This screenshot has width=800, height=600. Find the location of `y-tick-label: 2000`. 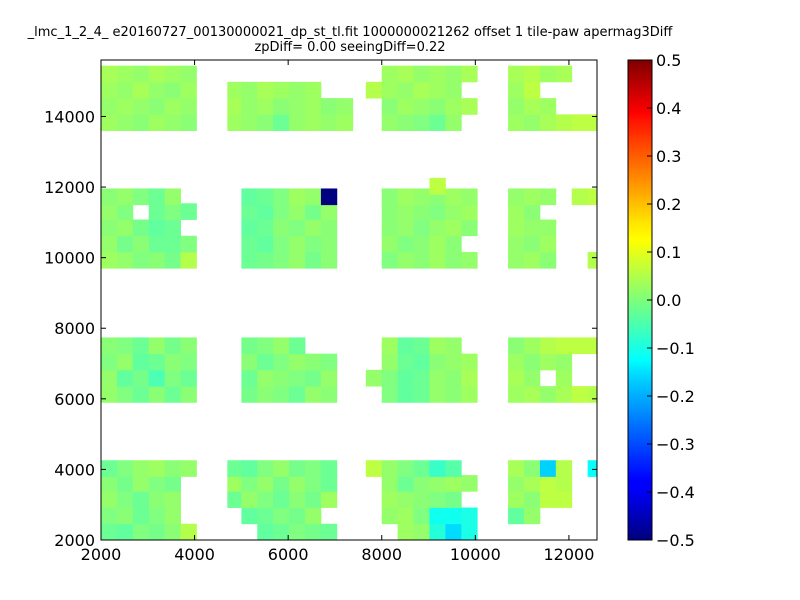

y-tick-label: 2000 is located at coordinates (74, 540).